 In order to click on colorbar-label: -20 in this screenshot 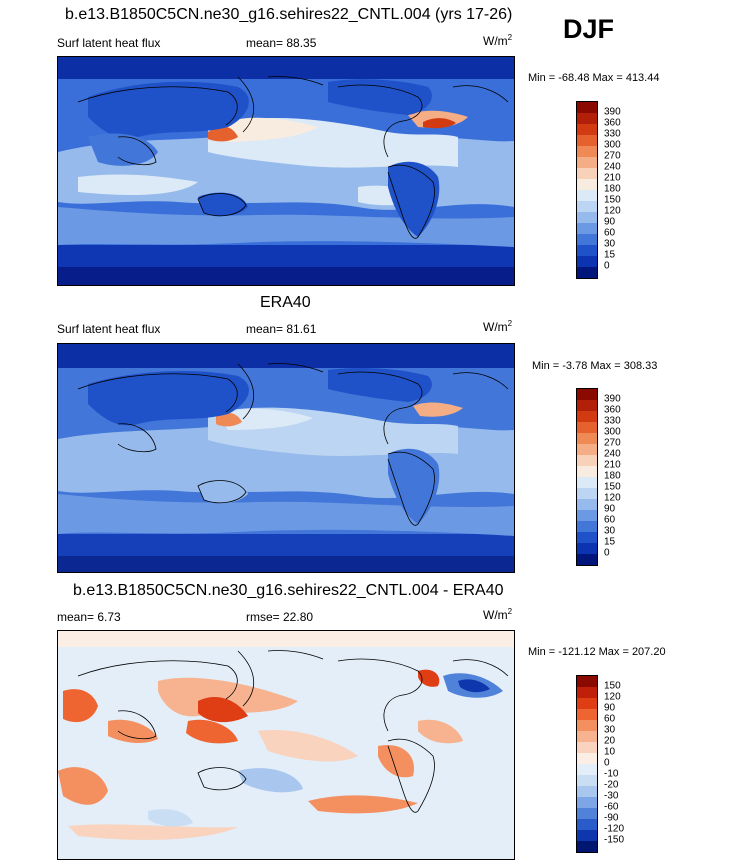, I will do `click(611, 785)`.